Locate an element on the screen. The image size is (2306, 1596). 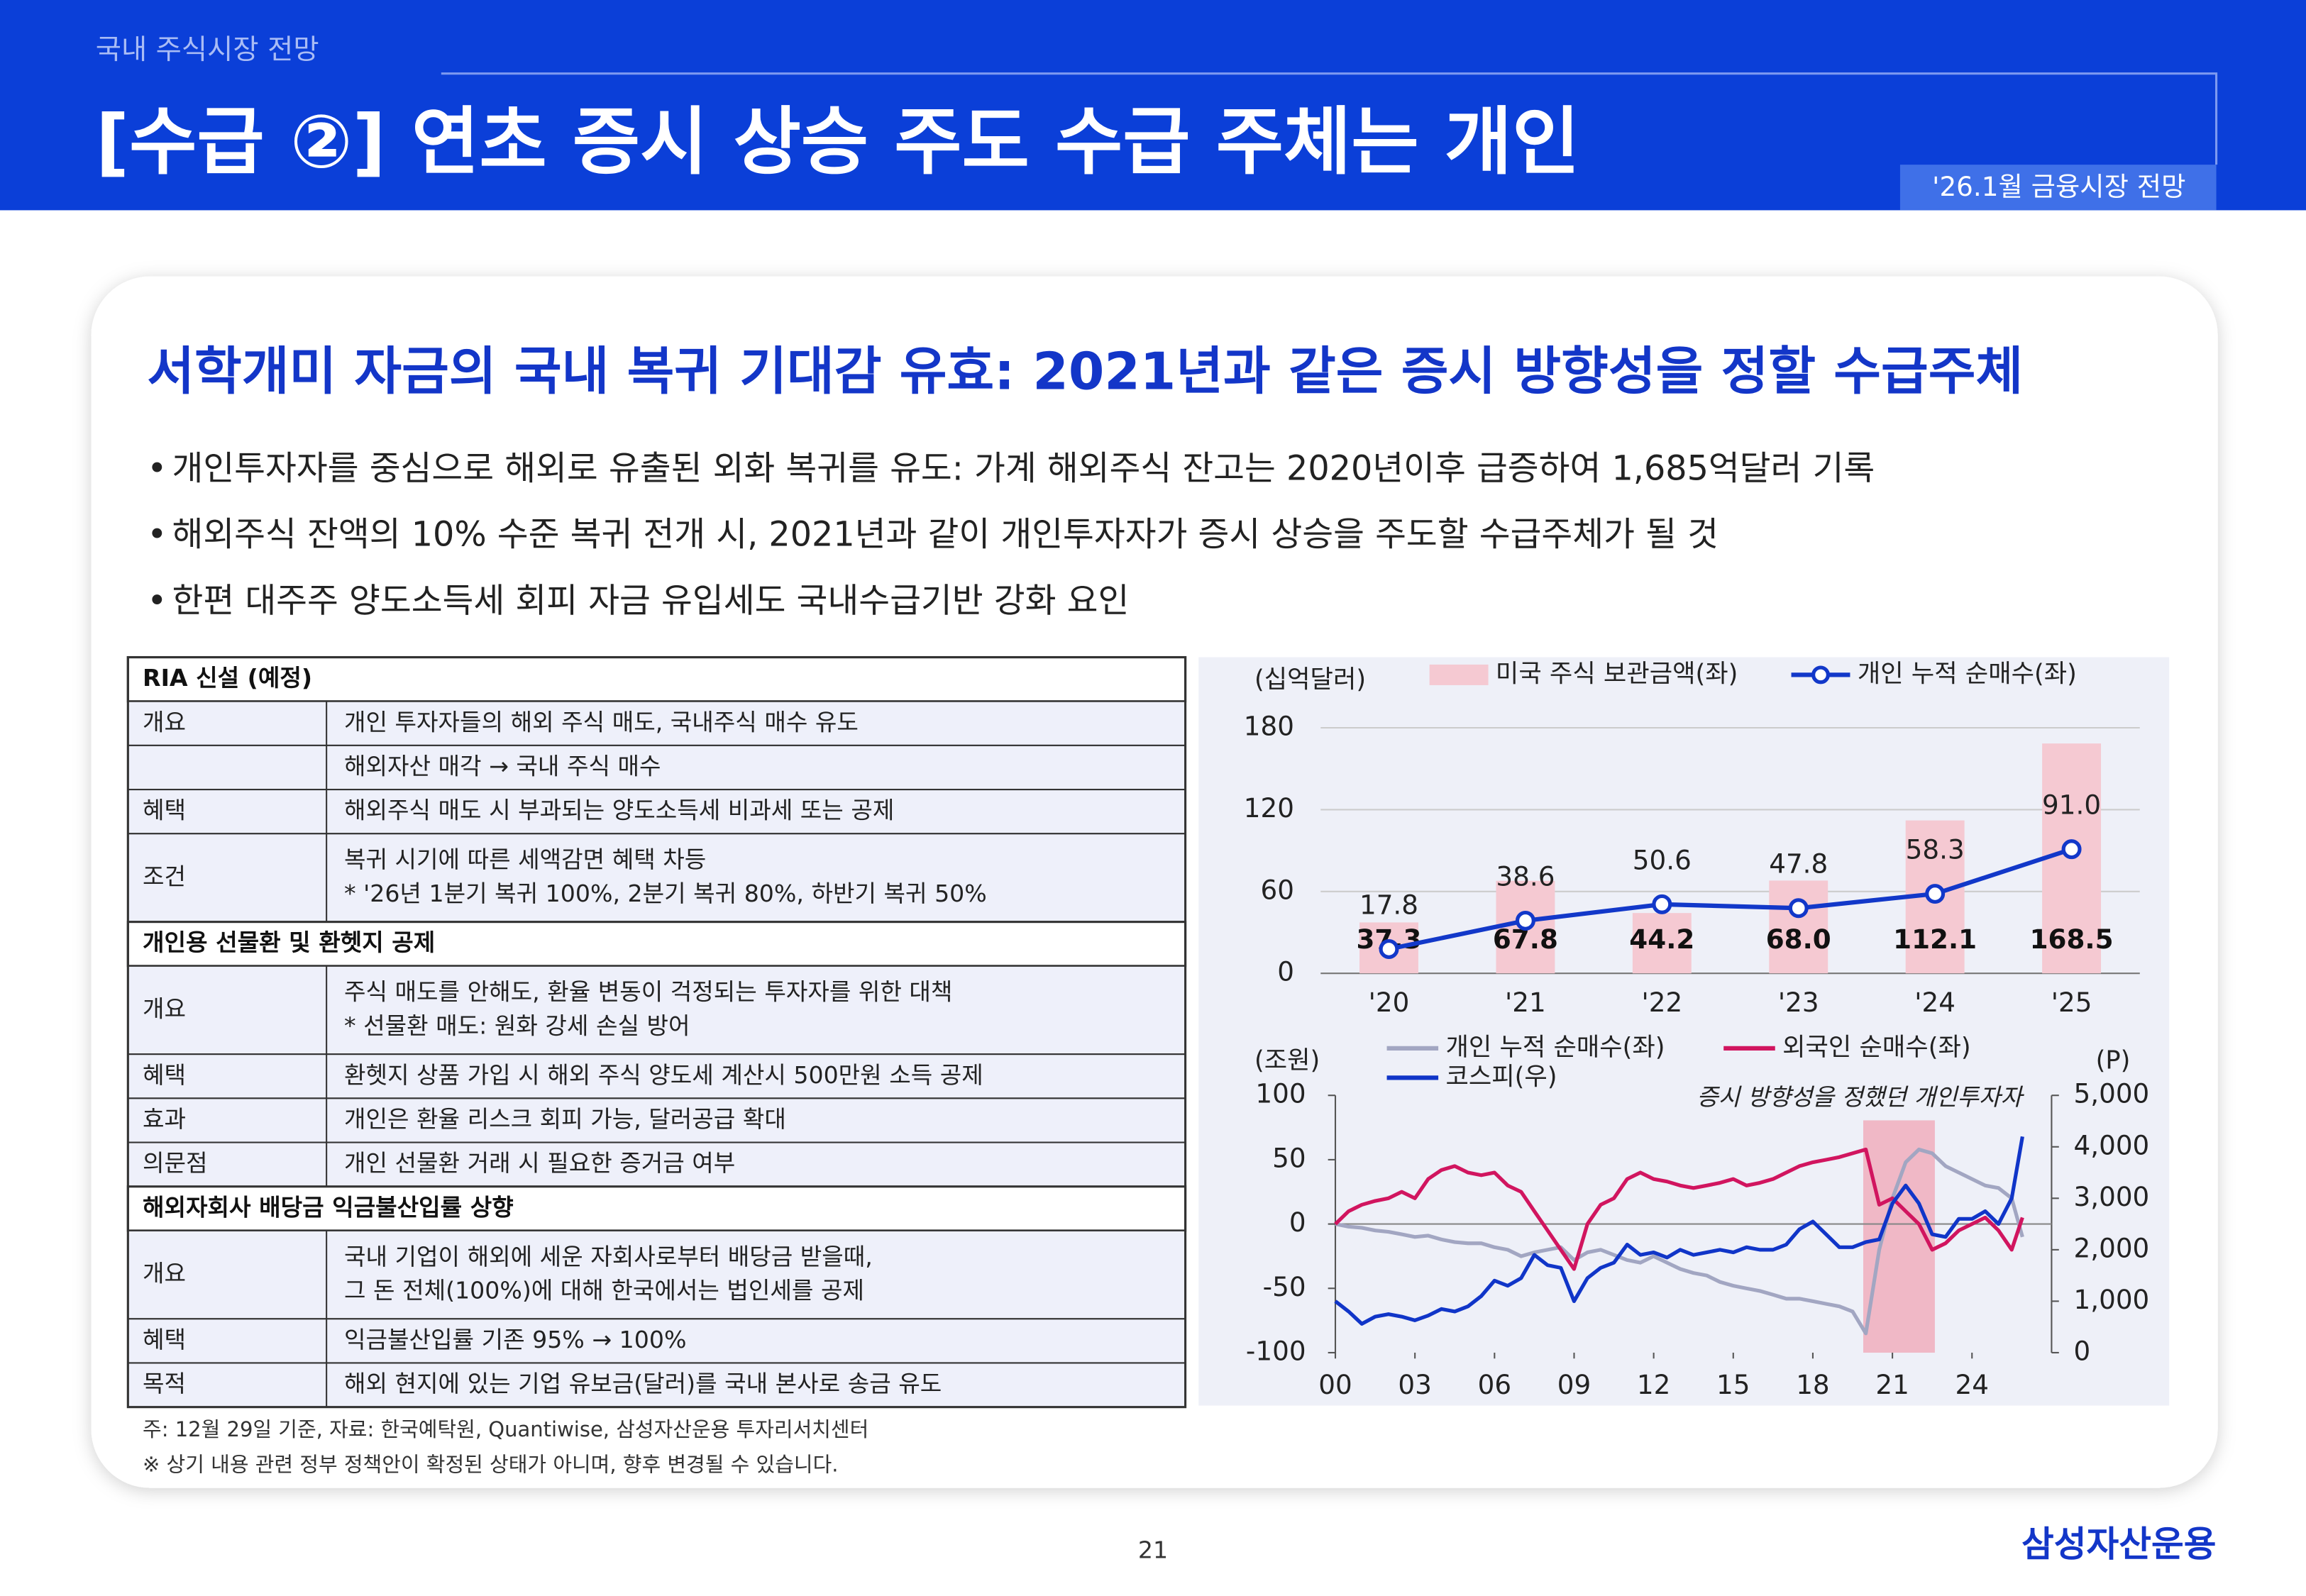
badge is located at coordinates (2058, 188).